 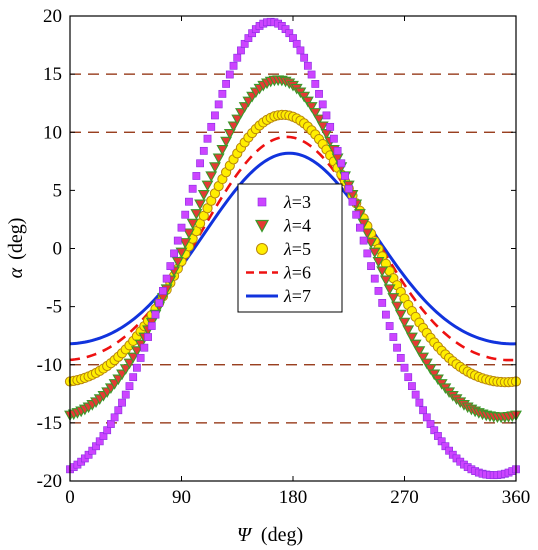 I want to click on legend-items: λ=3λ=4λ=5λ=6λ=7, so click(x=278, y=249).